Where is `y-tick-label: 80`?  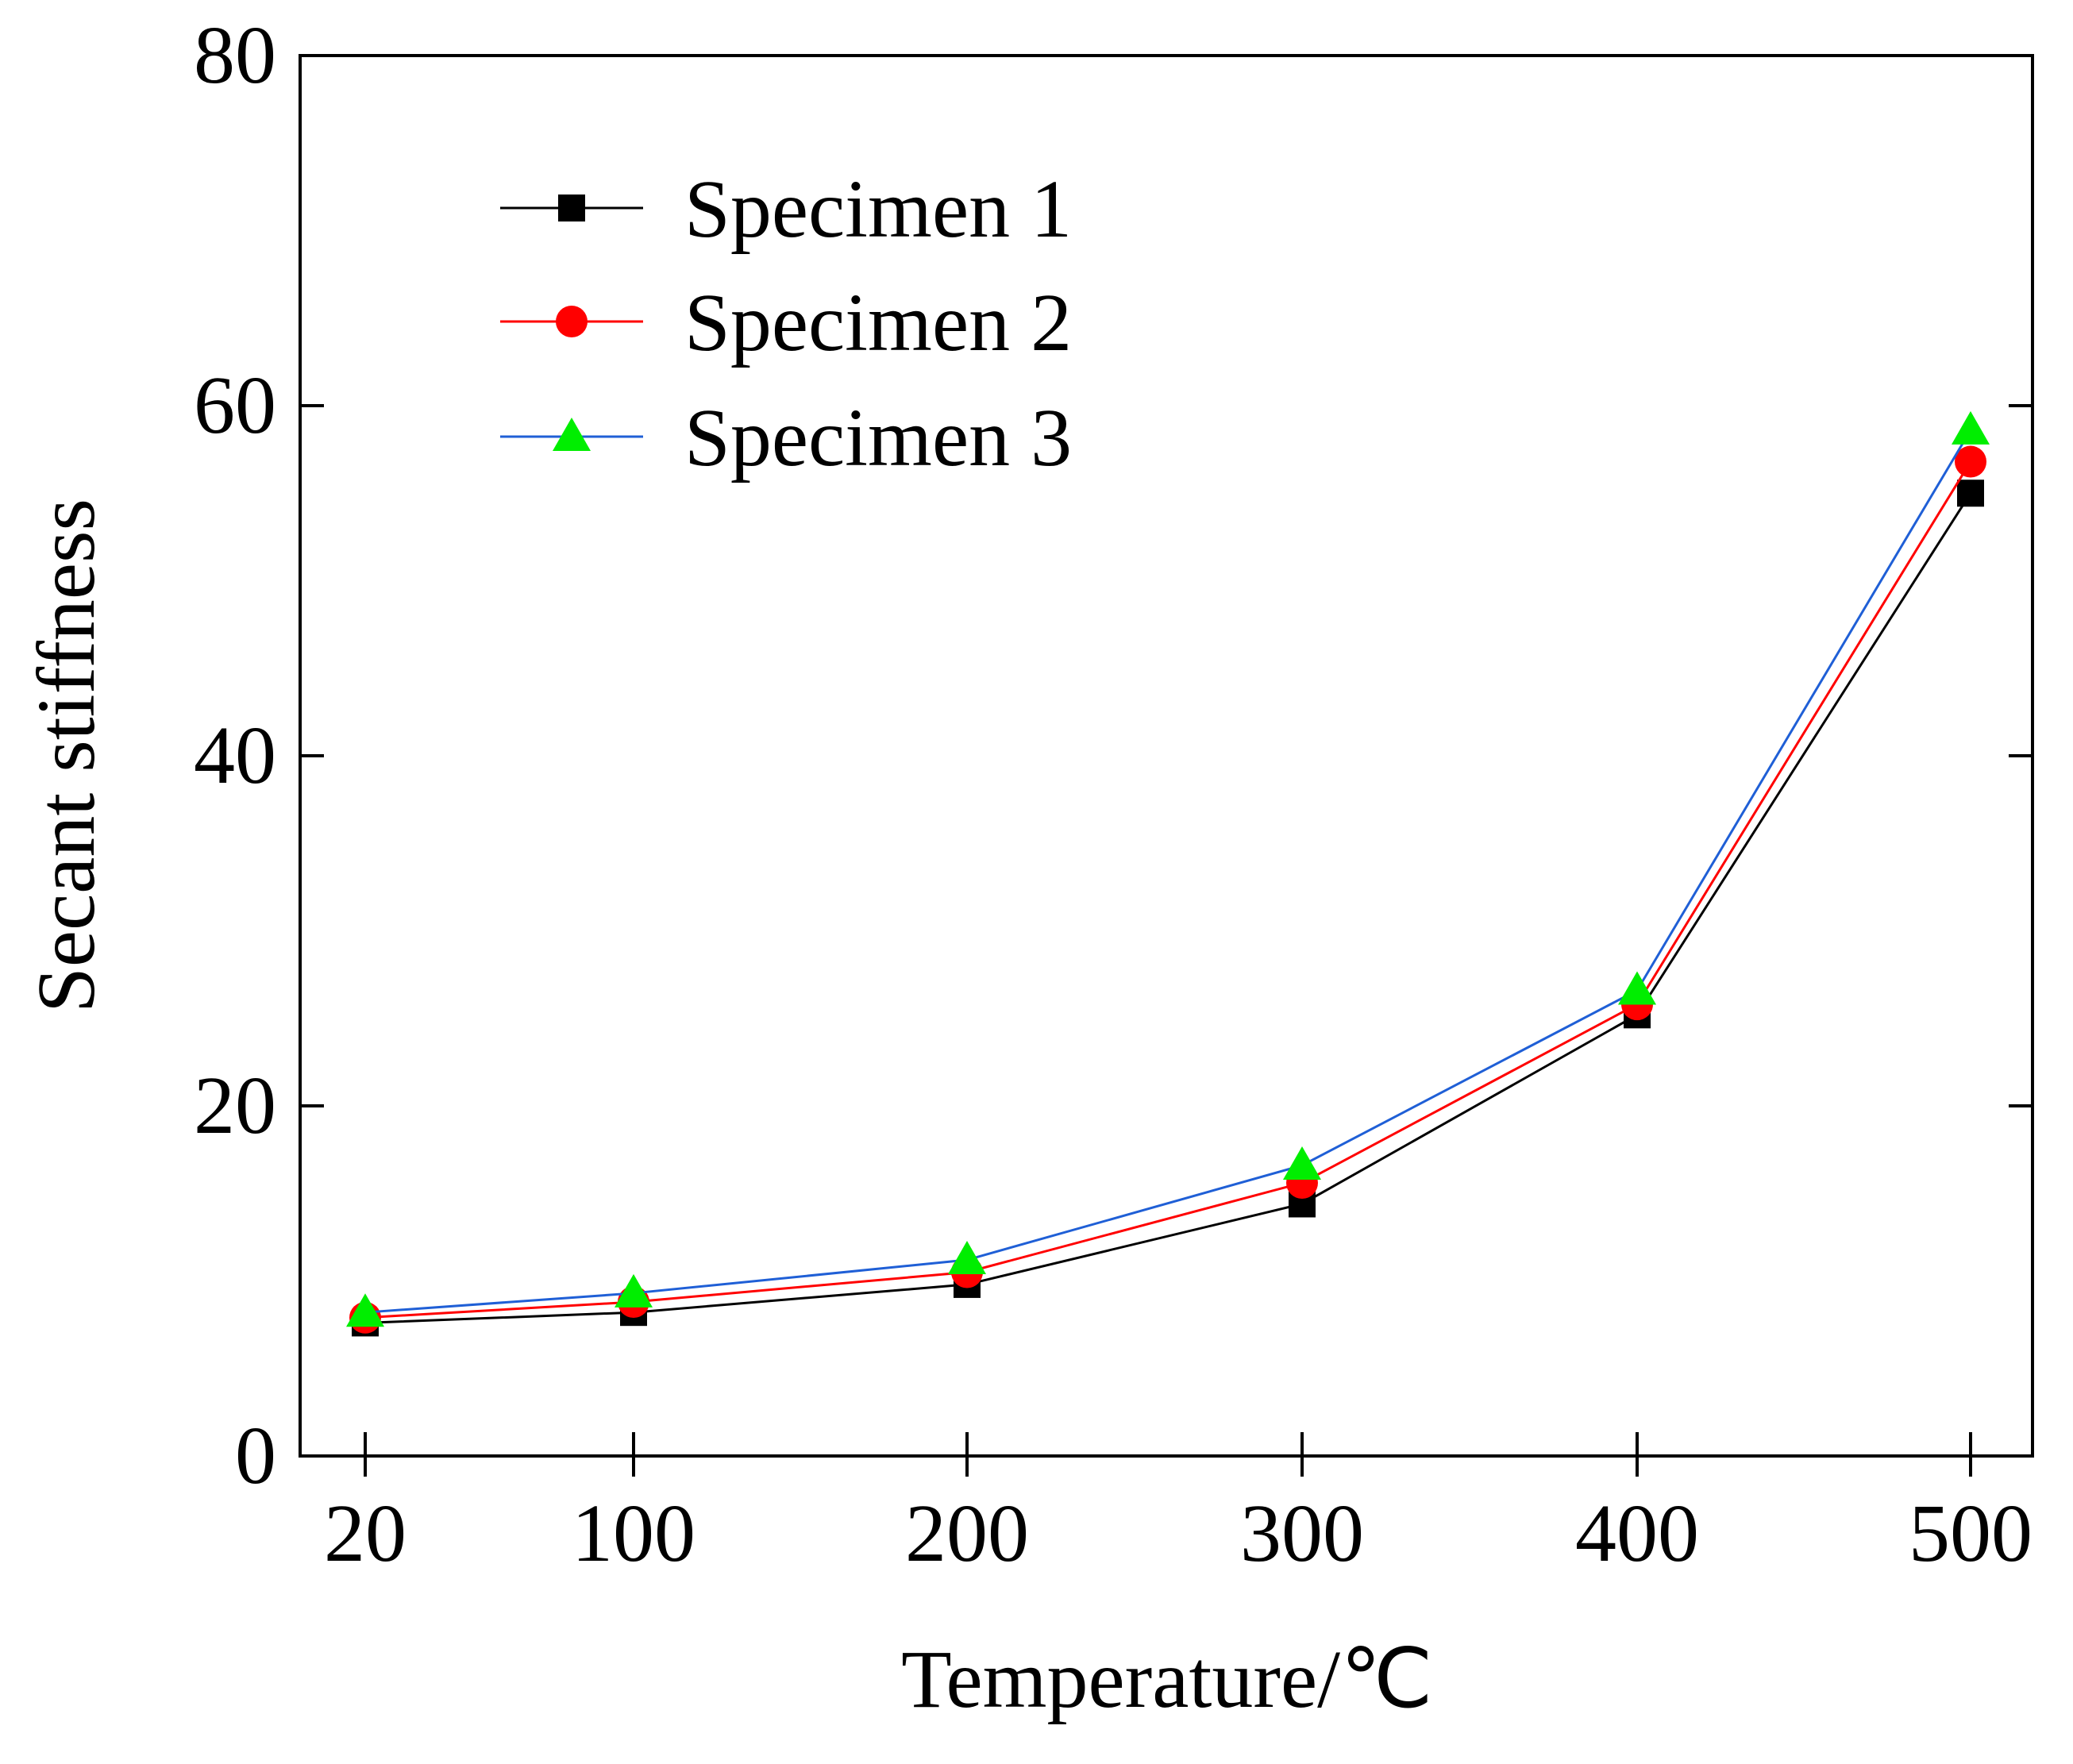 y-tick-label: 80 is located at coordinates (235, 56).